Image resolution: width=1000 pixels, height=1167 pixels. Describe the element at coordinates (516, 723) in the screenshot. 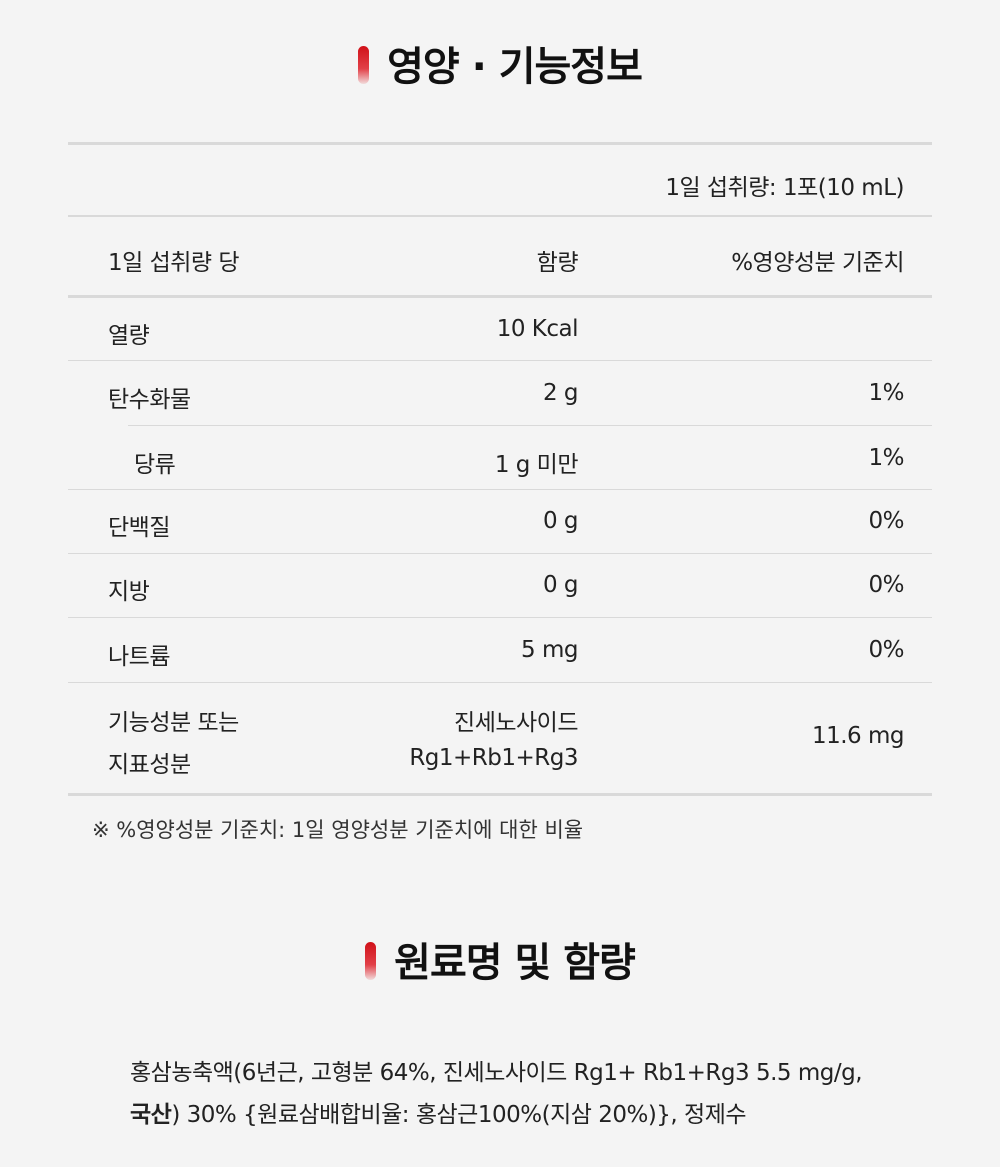

I see `functional-amount-1: 진세노사이드` at that location.